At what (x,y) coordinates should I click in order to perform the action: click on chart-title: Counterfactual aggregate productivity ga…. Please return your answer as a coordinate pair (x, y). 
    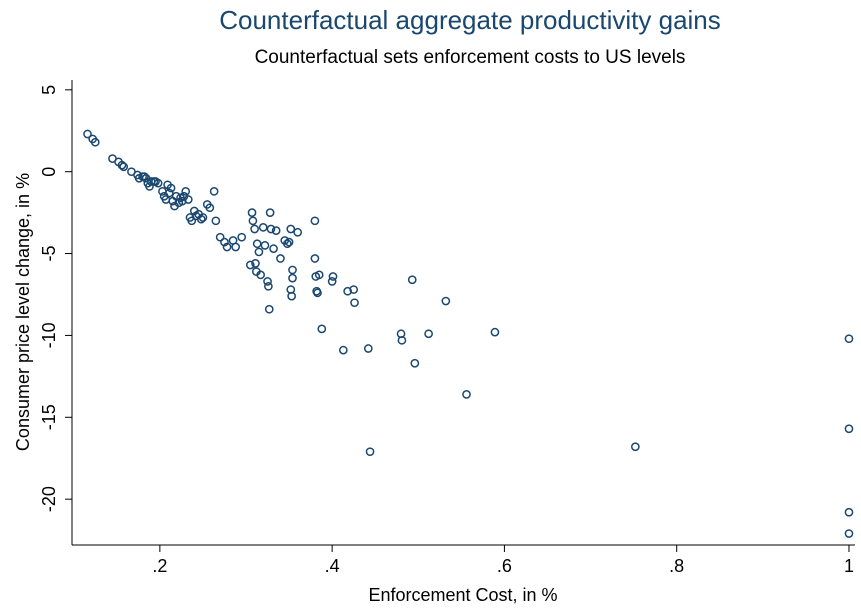
    Looking at the image, I should click on (470, 20).